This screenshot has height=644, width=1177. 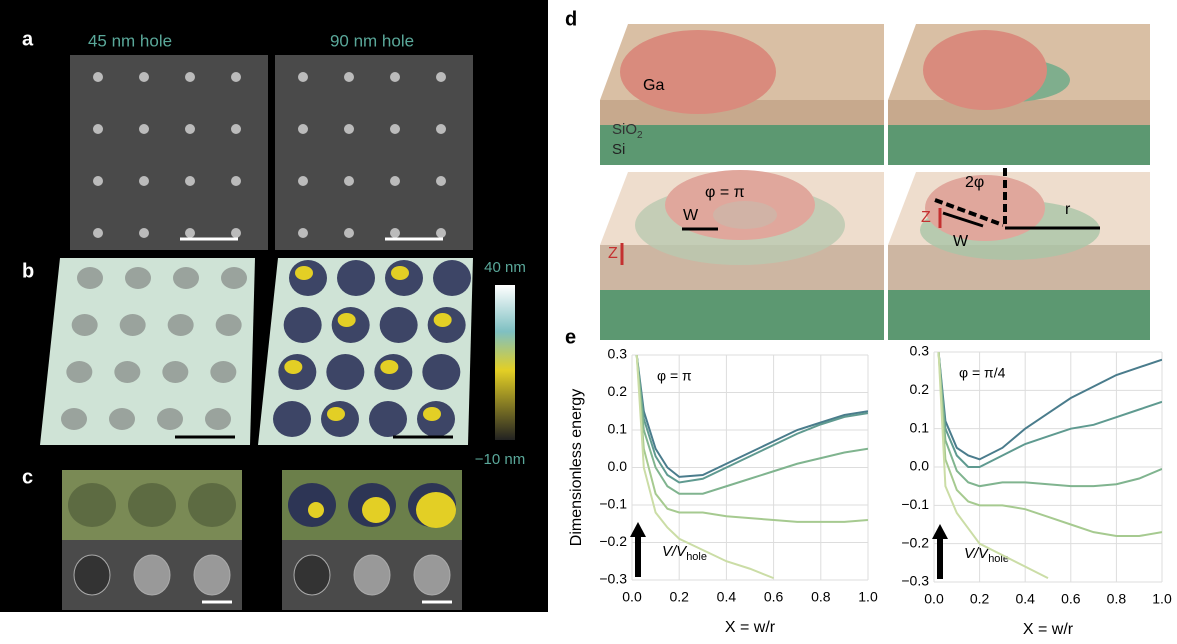 What do you see at coordinates (169, 152) in the screenshot?
I see `micrograph` at bounding box center [169, 152].